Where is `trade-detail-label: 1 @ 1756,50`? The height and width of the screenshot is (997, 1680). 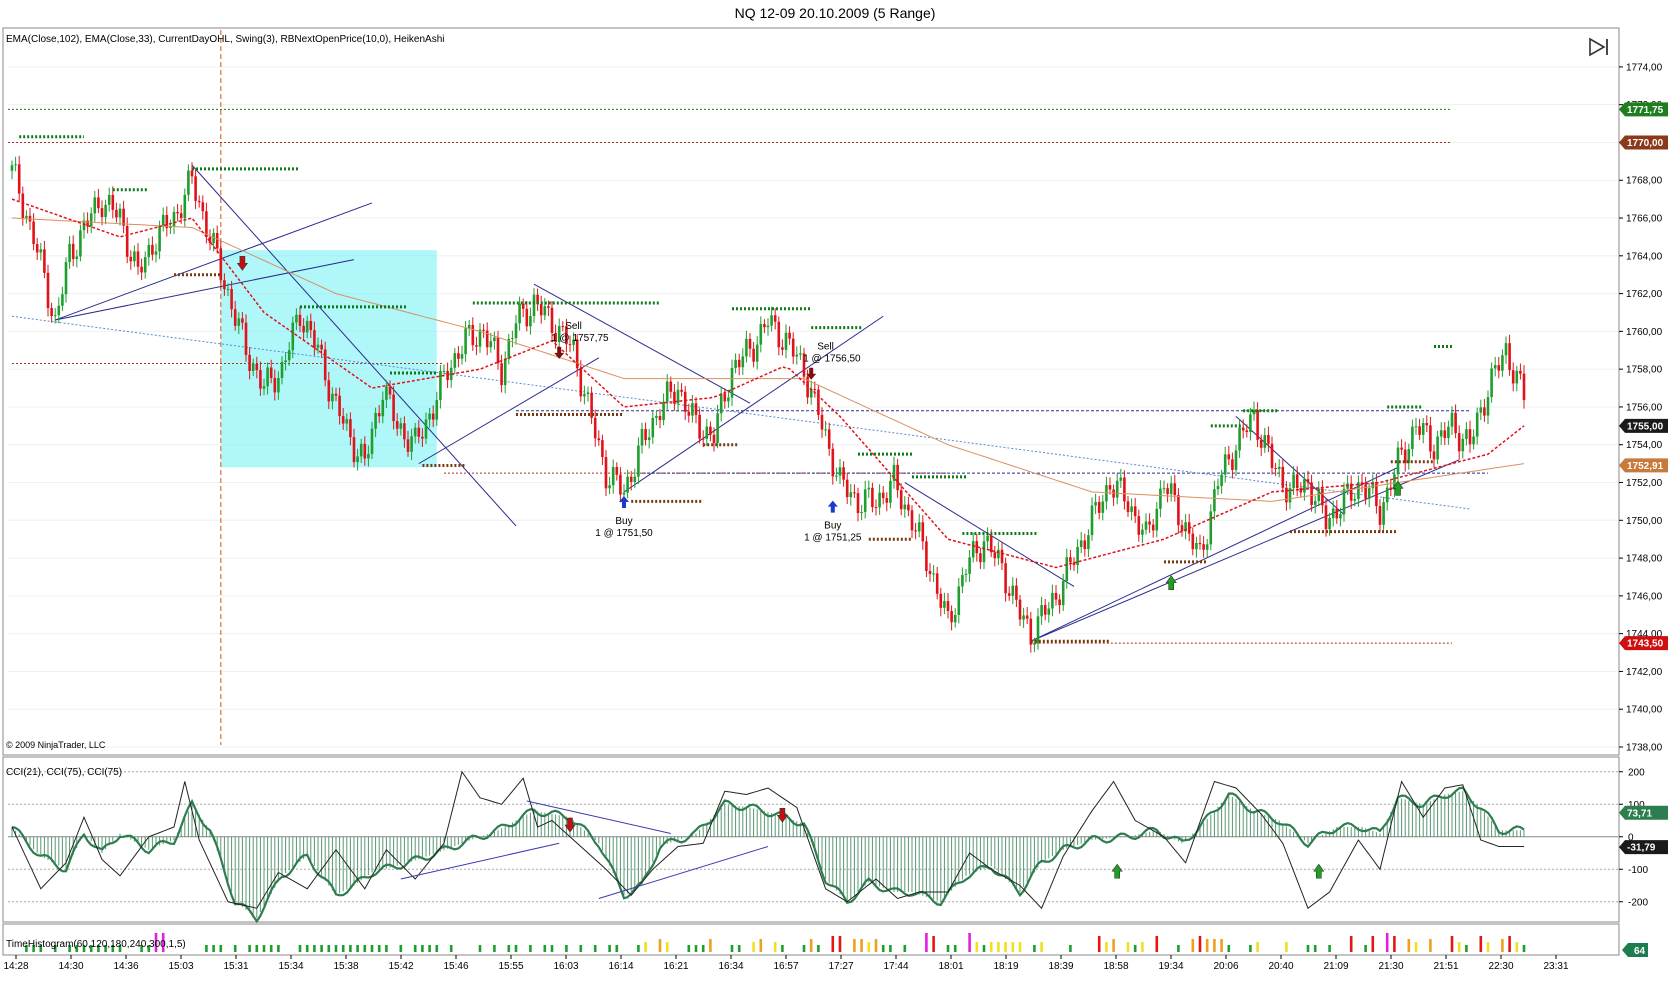 trade-detail-label: 1 @ 1756,50 is located at coordinates (832, 359).